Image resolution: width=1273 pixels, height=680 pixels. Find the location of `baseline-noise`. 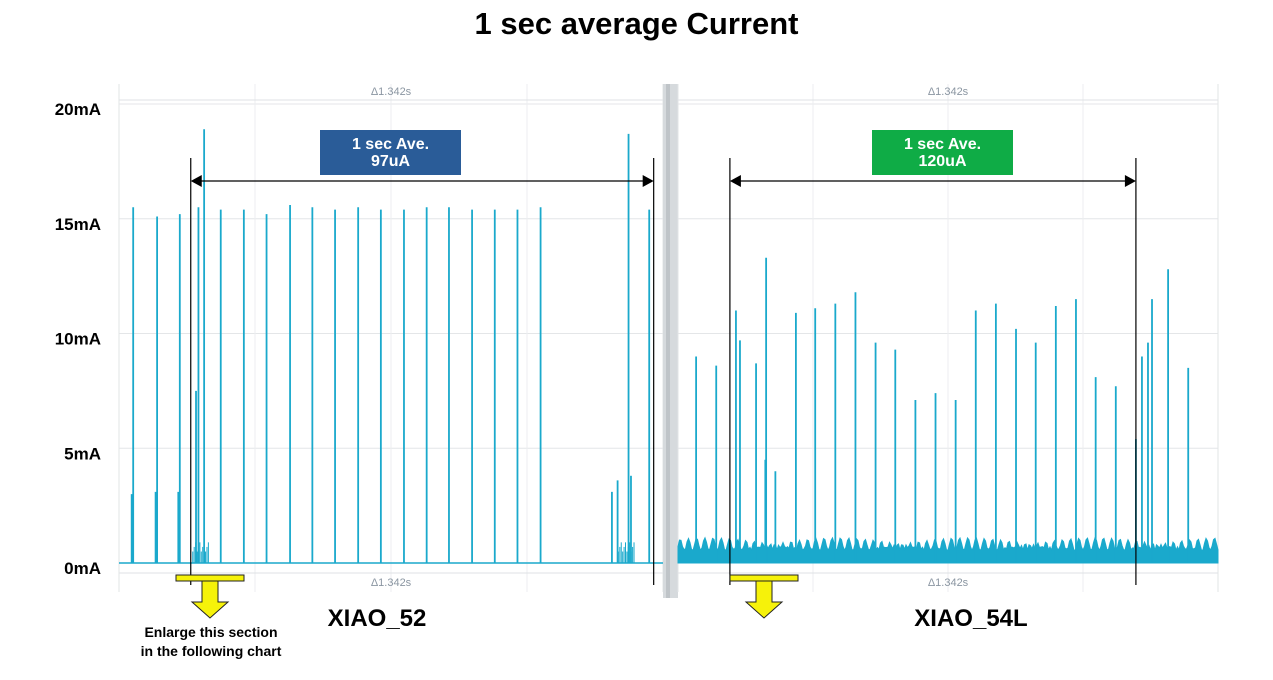

baseline-noise is located at coordinates (948, 550).